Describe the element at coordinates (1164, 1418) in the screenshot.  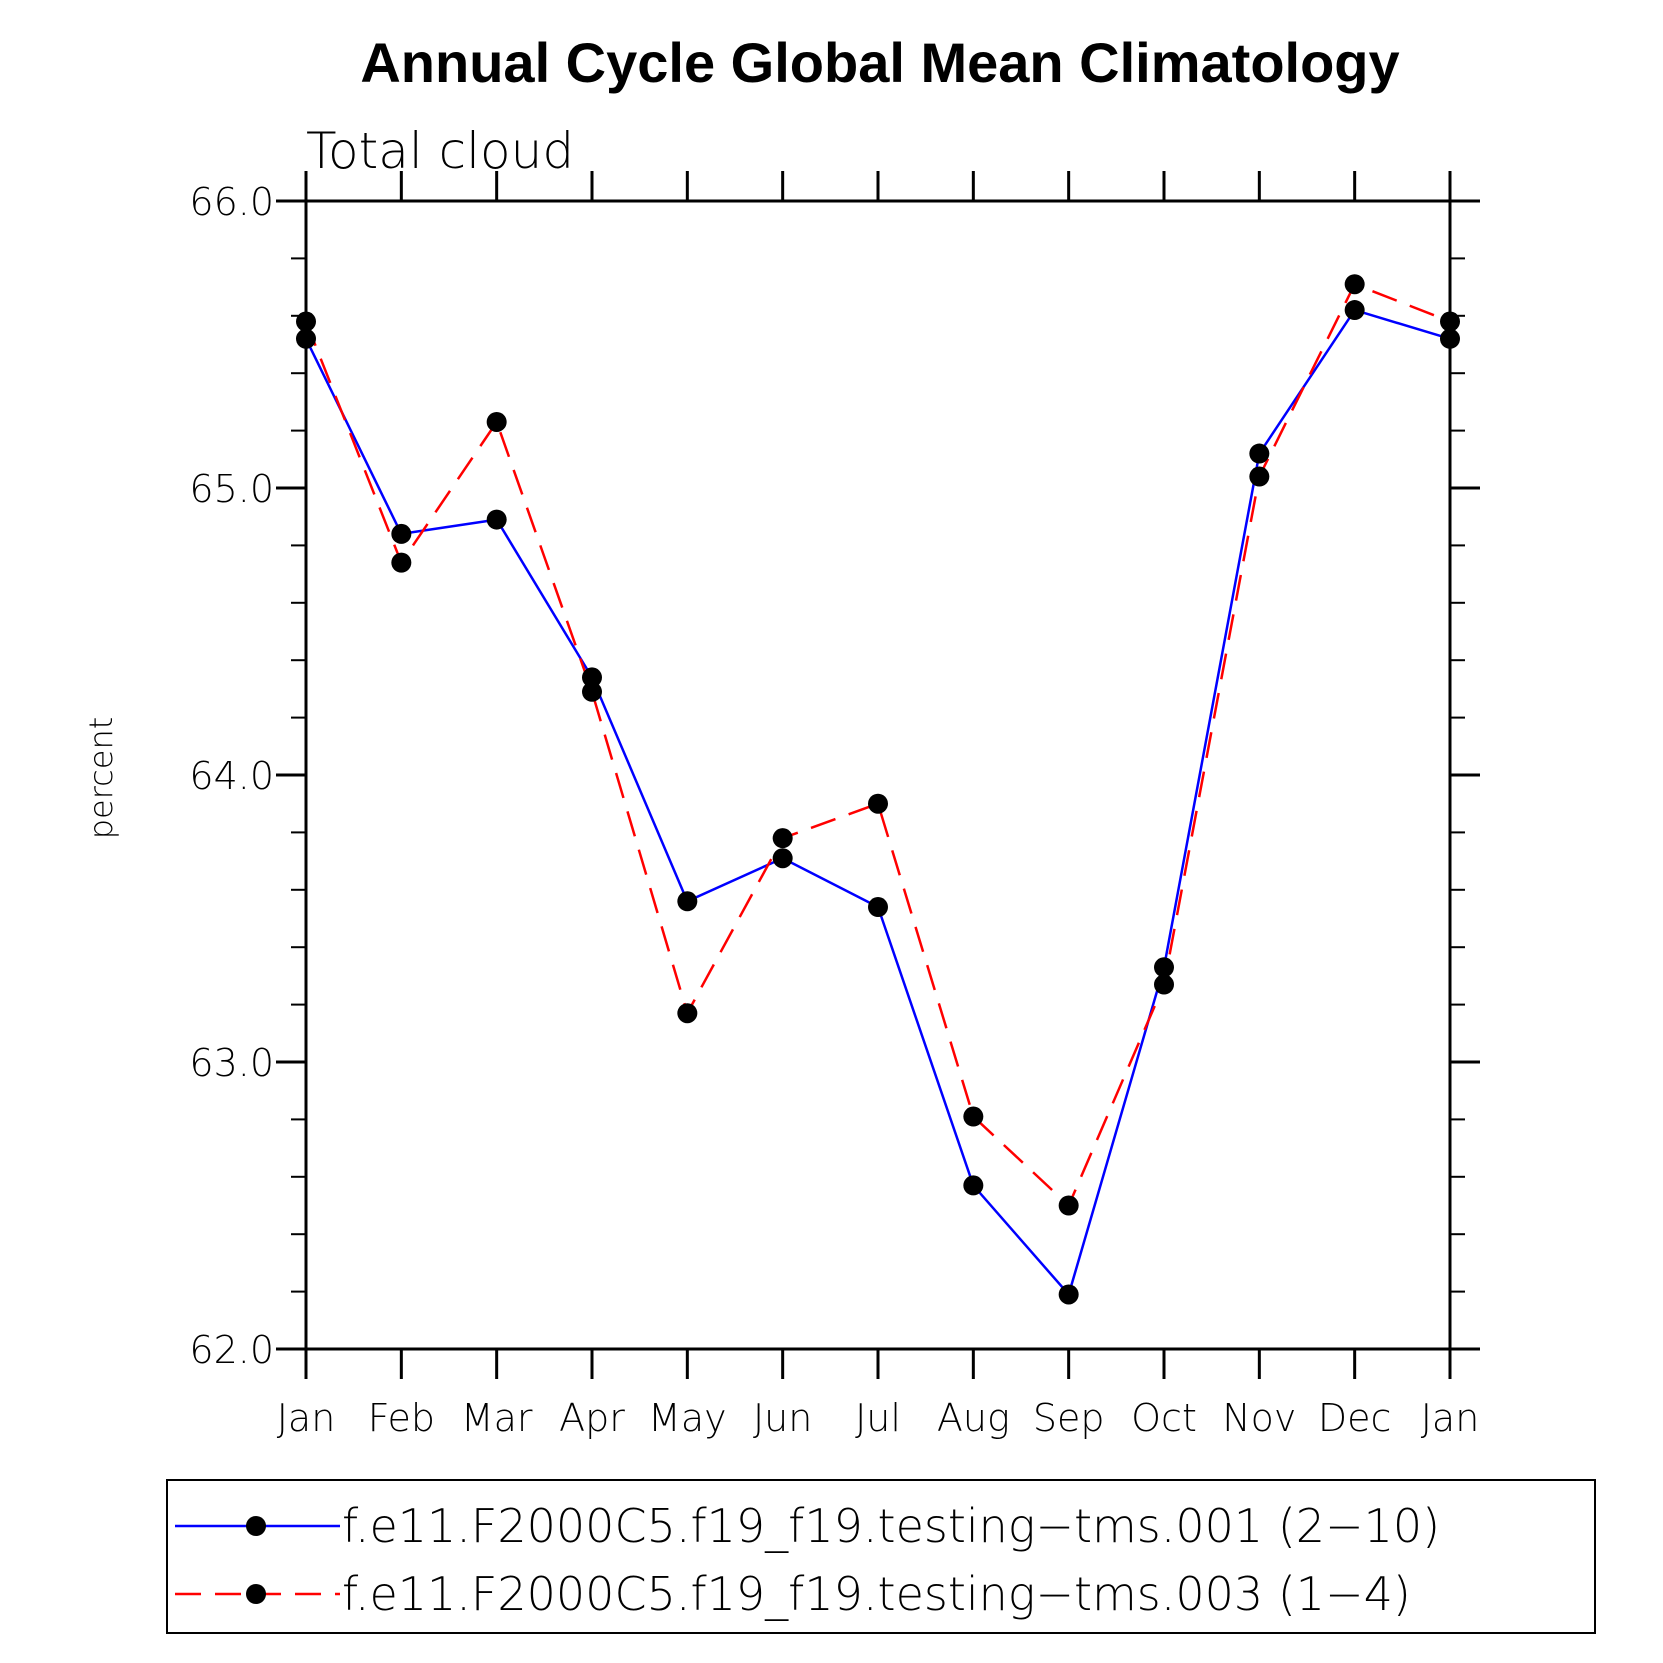
I see `x-tick-label: Oct` at that location.